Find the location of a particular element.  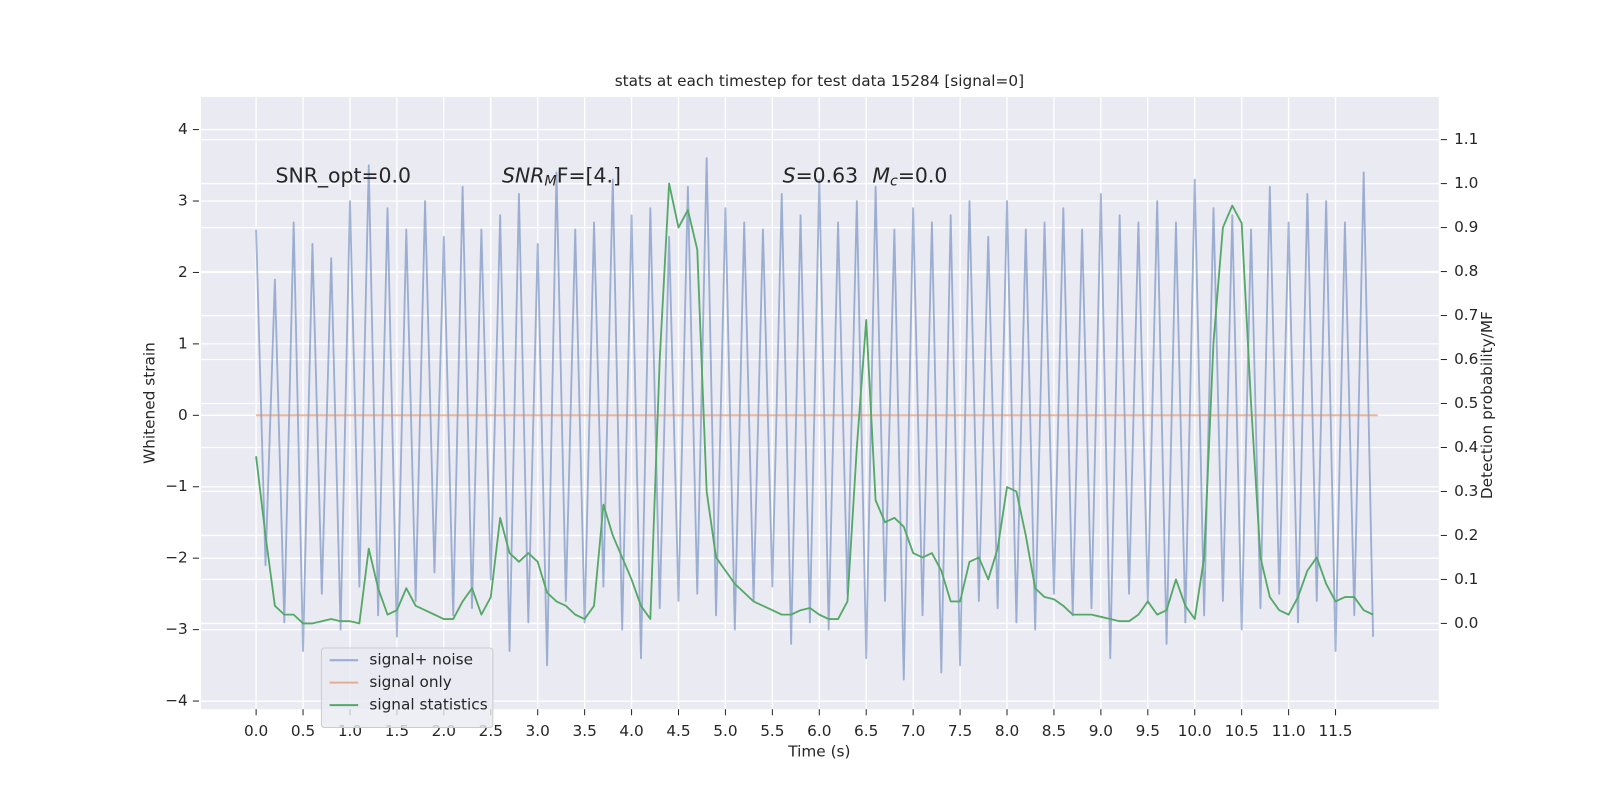

annotation-part: S is located at coordinates (789, 176).